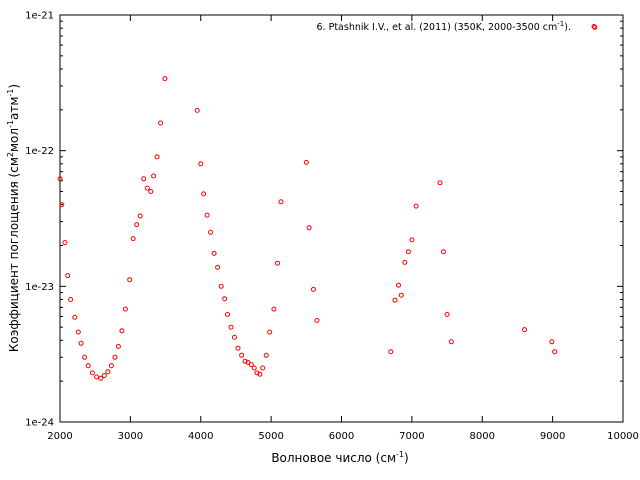 The height and width of the screenshot is (480, 640). I want to click on y-tick-label: 1e-21, so click(39, 16).